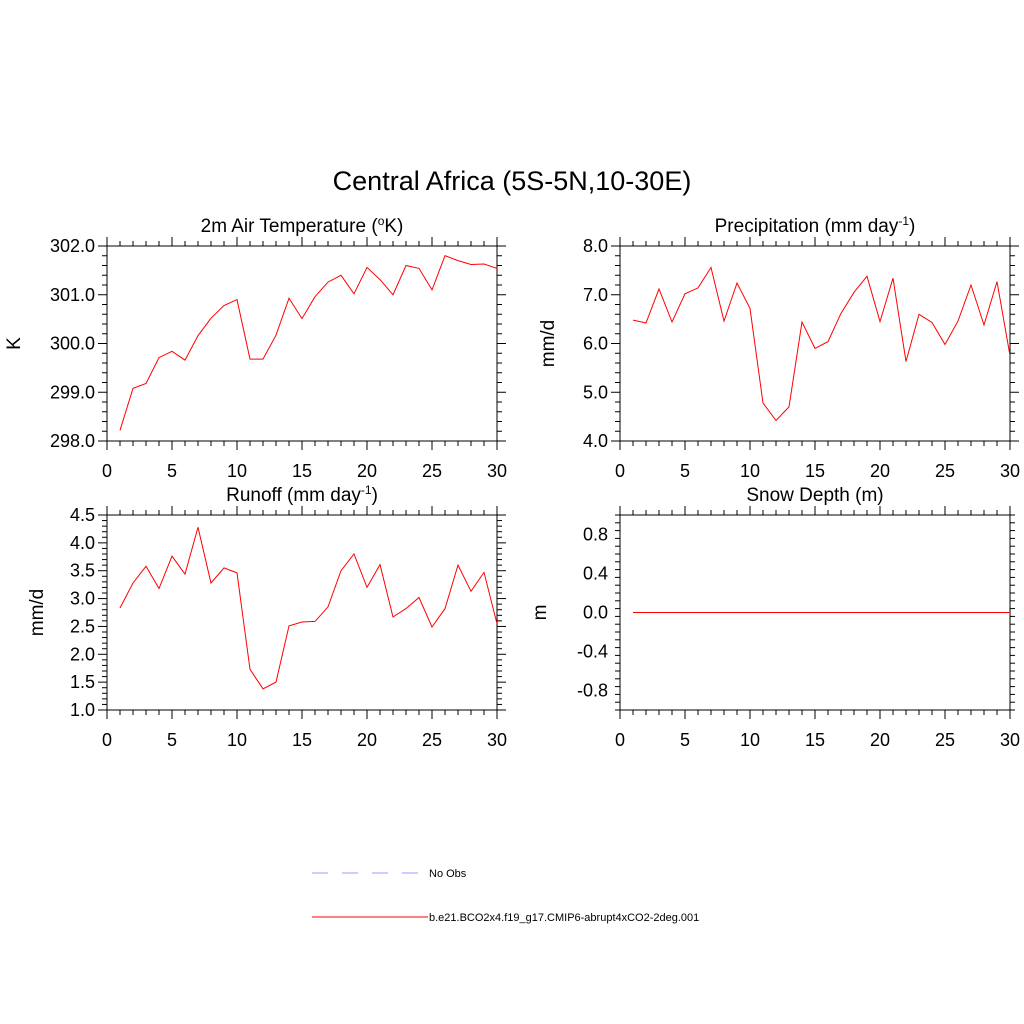 This screenshot has height=1024, width=1024. I want to click on panel-title-text: Runoff (mm day, so click(293, 495).